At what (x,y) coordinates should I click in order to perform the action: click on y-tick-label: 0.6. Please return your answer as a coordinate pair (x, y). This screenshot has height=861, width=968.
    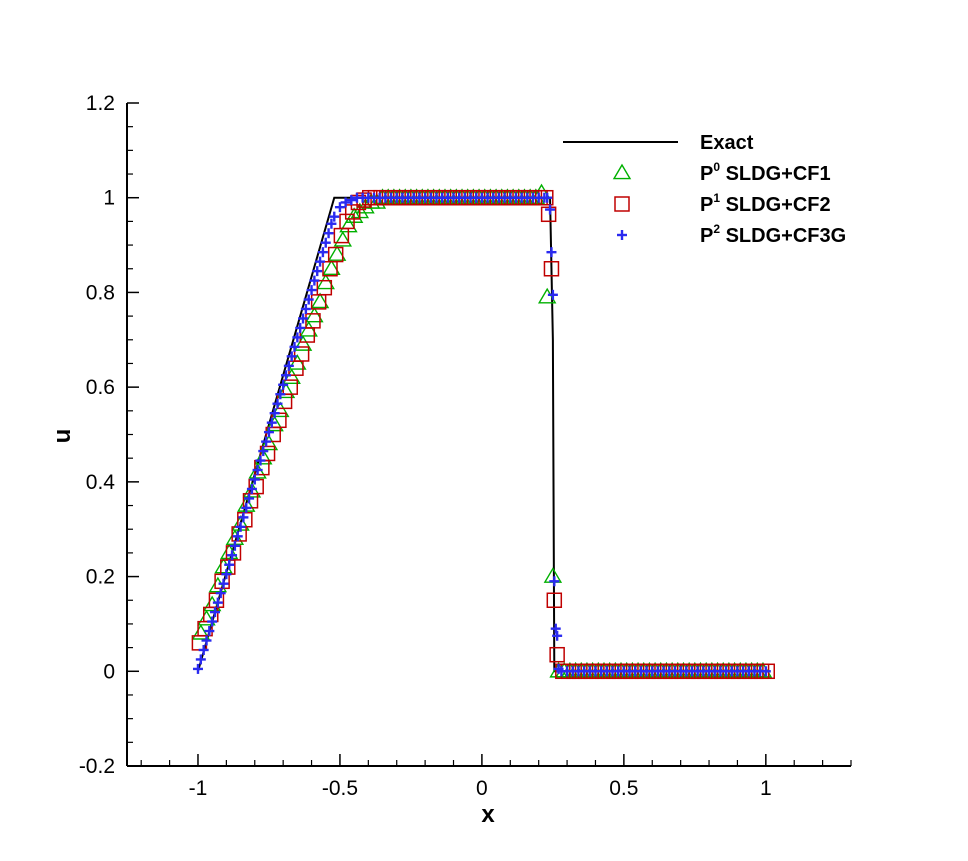
    Looking at the image, I should click on (100, 387).